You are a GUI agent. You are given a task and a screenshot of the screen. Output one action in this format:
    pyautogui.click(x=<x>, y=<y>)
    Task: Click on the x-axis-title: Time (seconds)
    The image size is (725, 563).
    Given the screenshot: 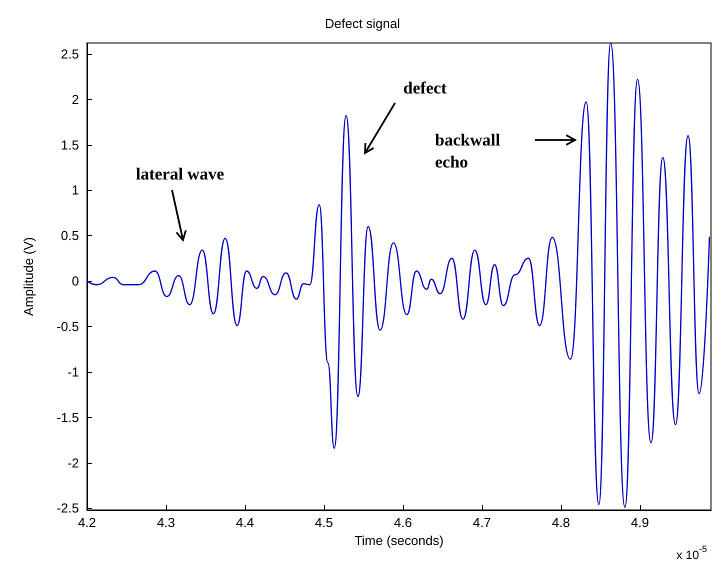 What is the action you would take?
    pyautogui.click(x=399, y=540)
    